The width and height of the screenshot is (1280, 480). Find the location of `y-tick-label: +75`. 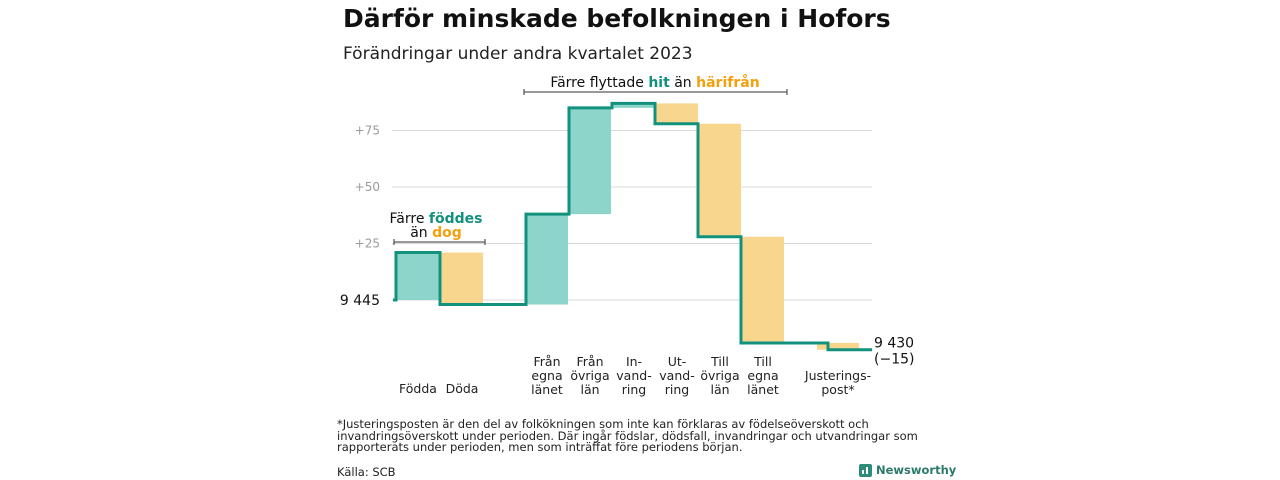

y-tick-label: +75 is located at coordinates (367, 131).